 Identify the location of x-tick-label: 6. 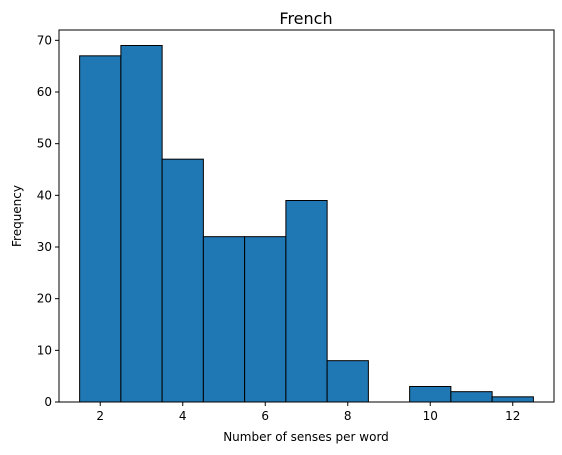
(265, 416).